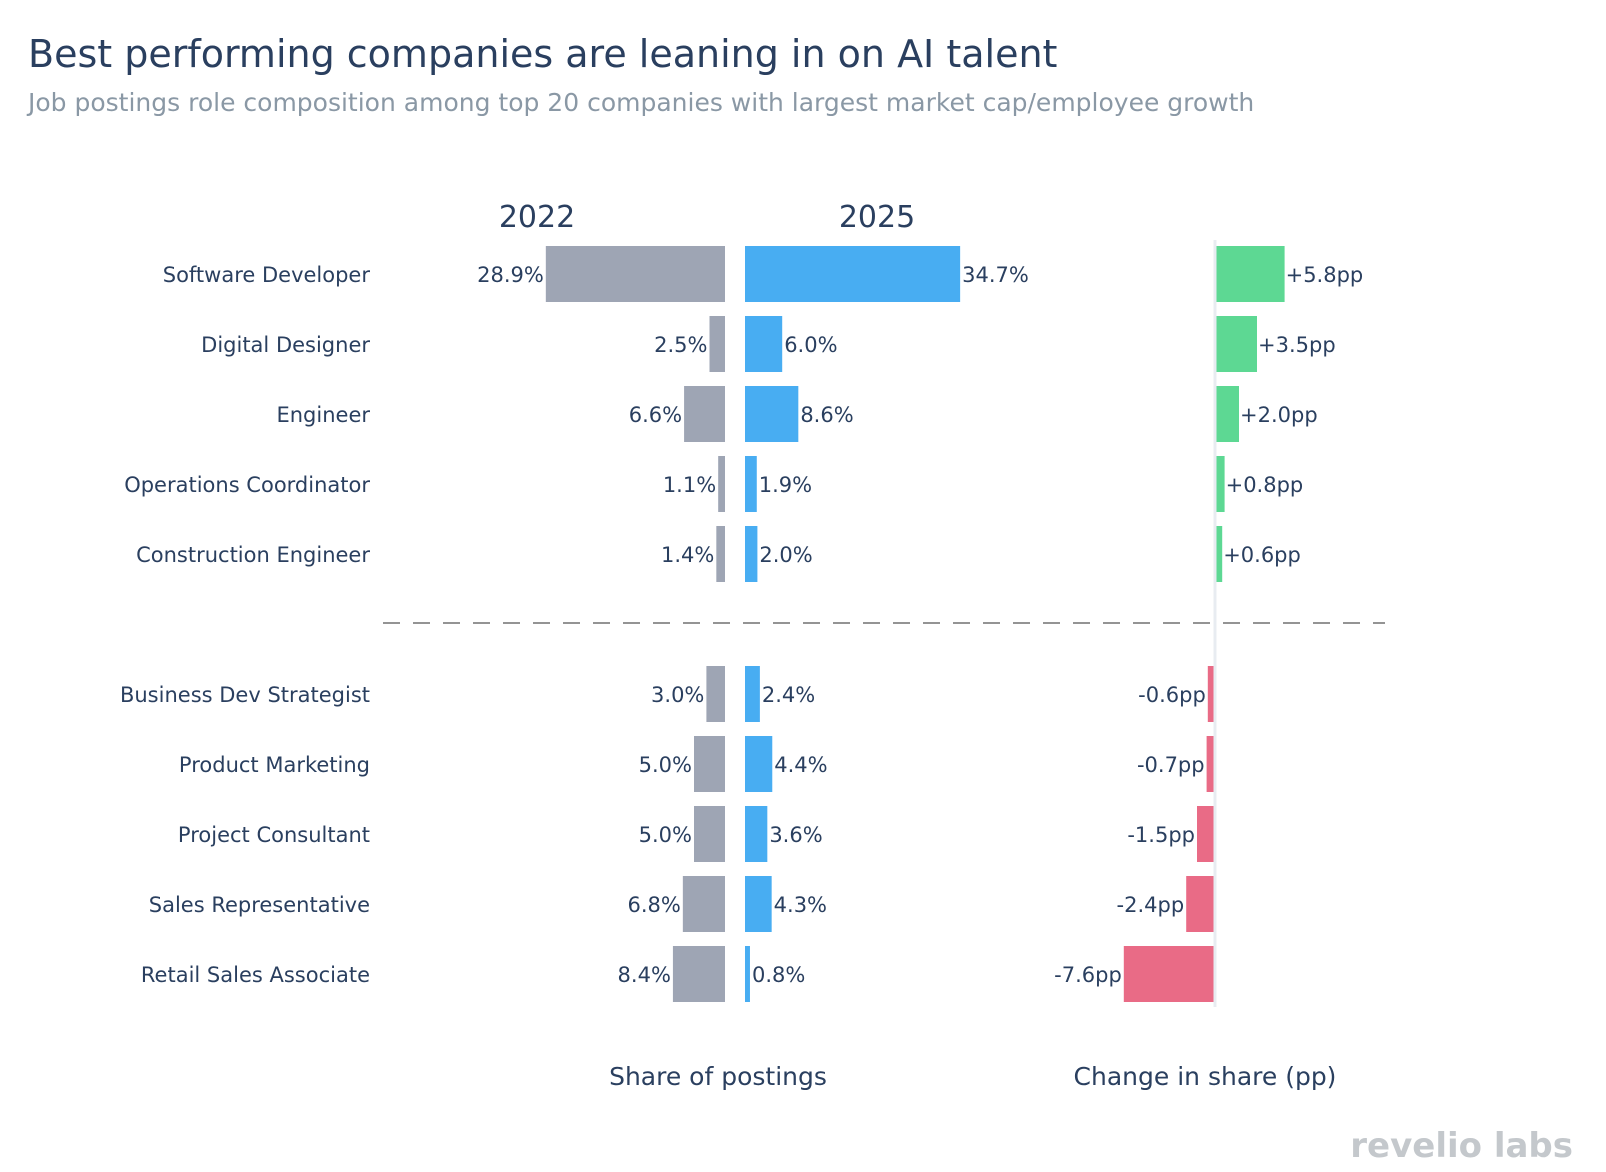 The image size is (1606, 1172). Describe the element at coordinates (1262, 555) in the screenshot. I see `value-label-change: +0.6pp` at that location.